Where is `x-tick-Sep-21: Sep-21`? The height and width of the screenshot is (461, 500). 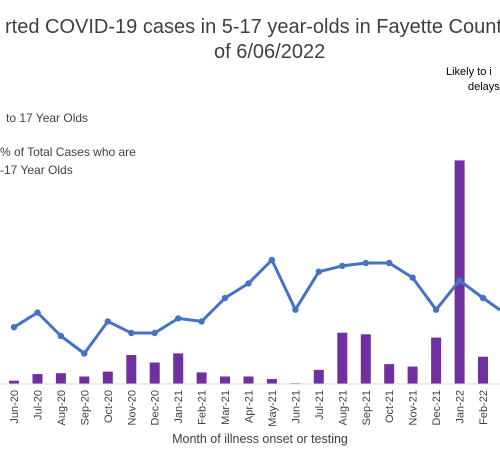 x-tick-Sep-21: Sep-21 is located at coordinates (367, 407).